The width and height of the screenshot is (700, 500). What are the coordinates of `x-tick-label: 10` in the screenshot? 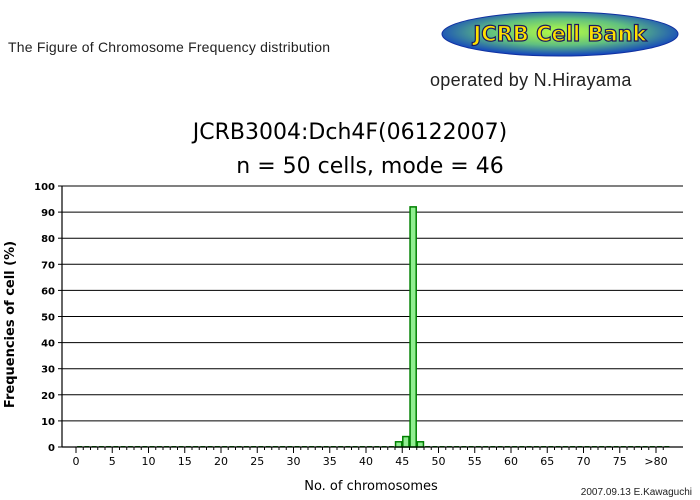 It's located at (149, 461).